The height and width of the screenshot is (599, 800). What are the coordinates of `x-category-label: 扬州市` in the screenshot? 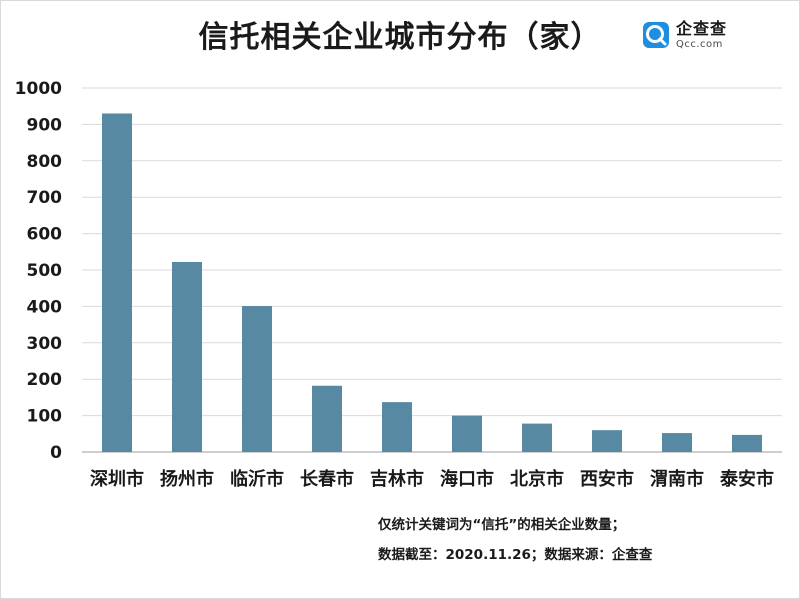 It's located at (187, 479).